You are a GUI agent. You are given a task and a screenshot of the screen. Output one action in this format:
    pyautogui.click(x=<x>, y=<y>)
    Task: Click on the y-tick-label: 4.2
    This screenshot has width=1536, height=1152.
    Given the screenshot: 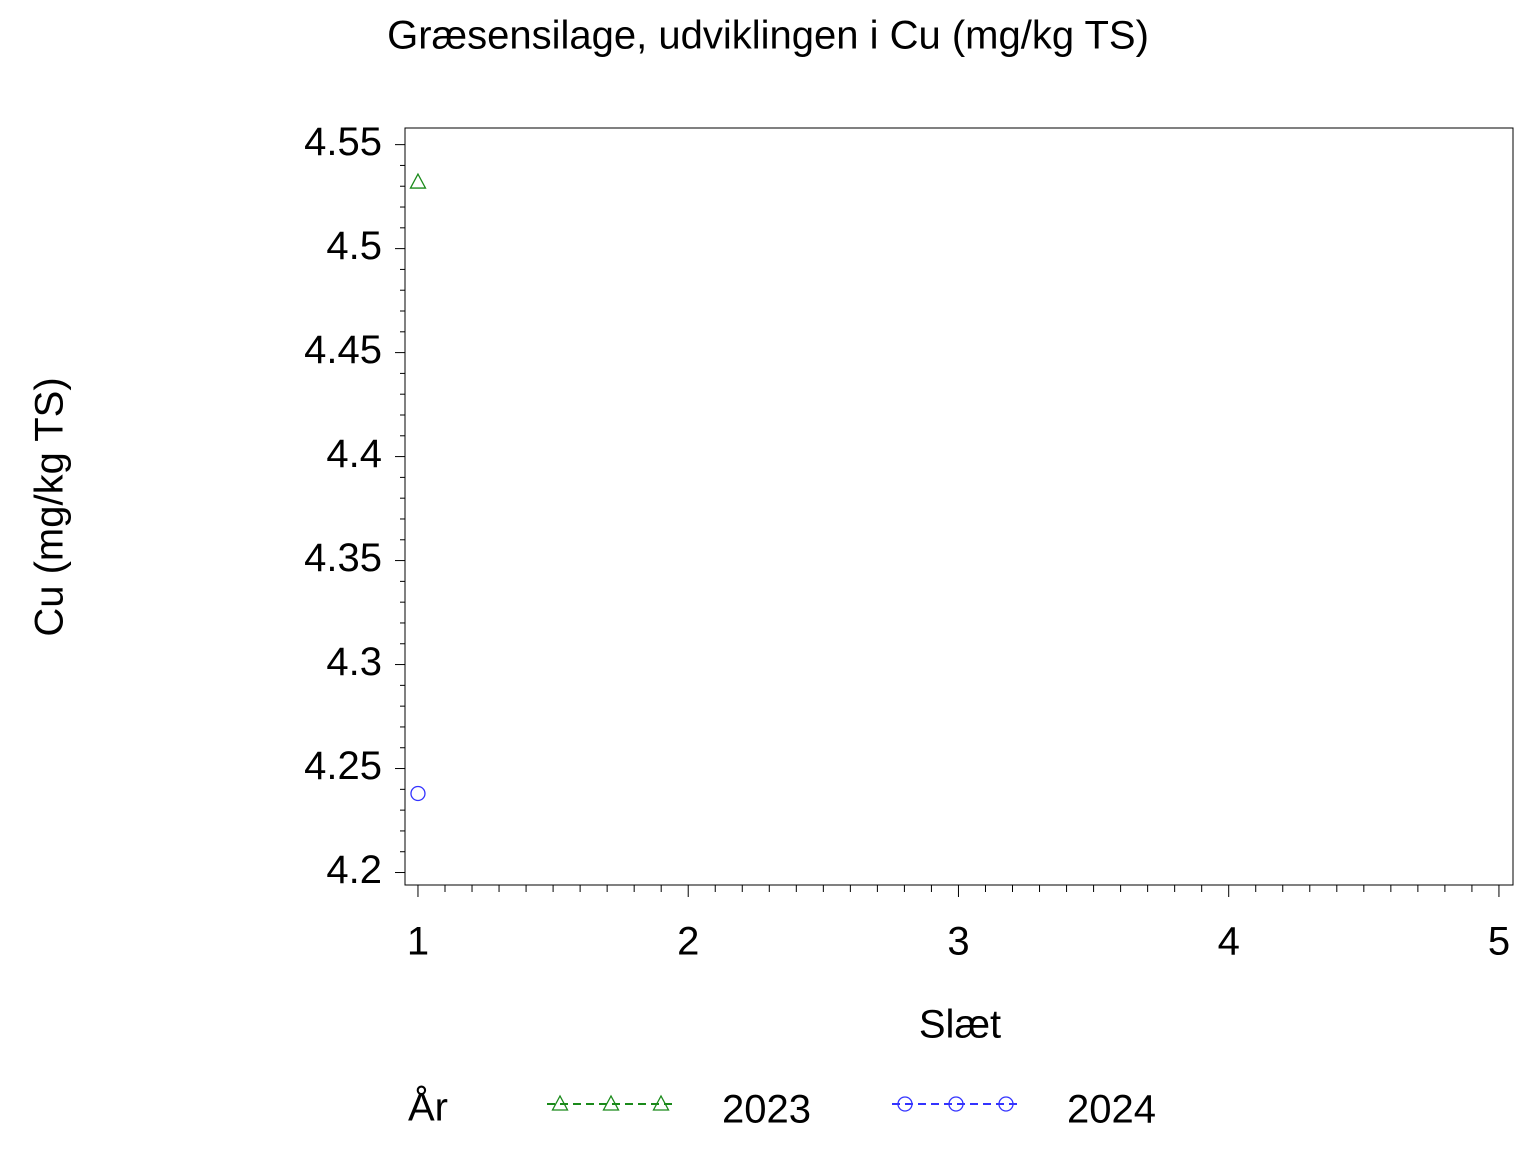 What is the action you would take?
    pyautogui.click(x=354, y=870)
    